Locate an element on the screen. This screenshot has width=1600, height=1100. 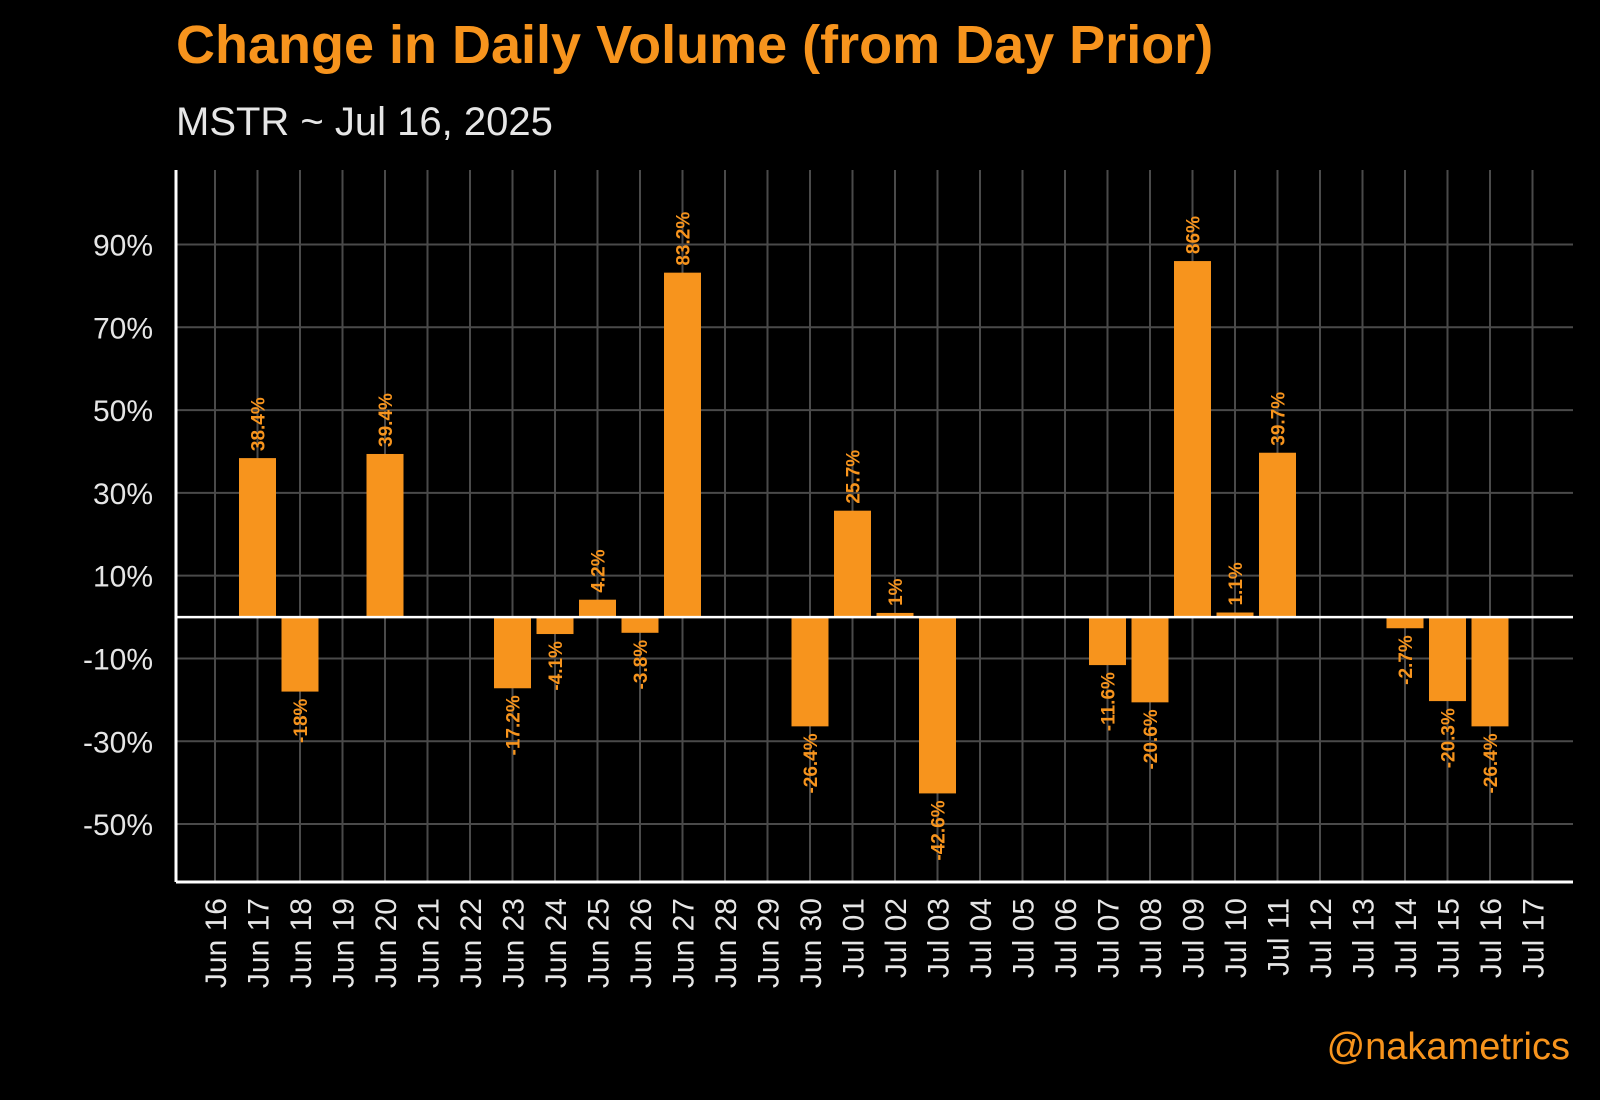
data-label: -20.6% is located at coordinates (1151, 739).